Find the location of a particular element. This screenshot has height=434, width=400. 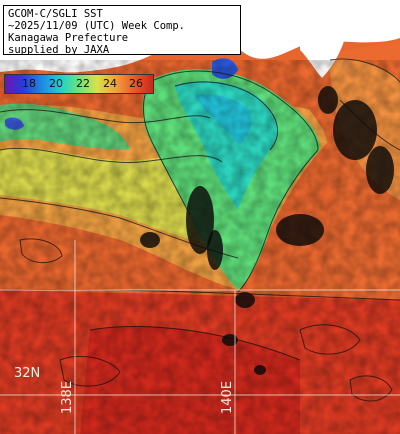

legend-tick-22: 22 is located at coordinates (83, 83).